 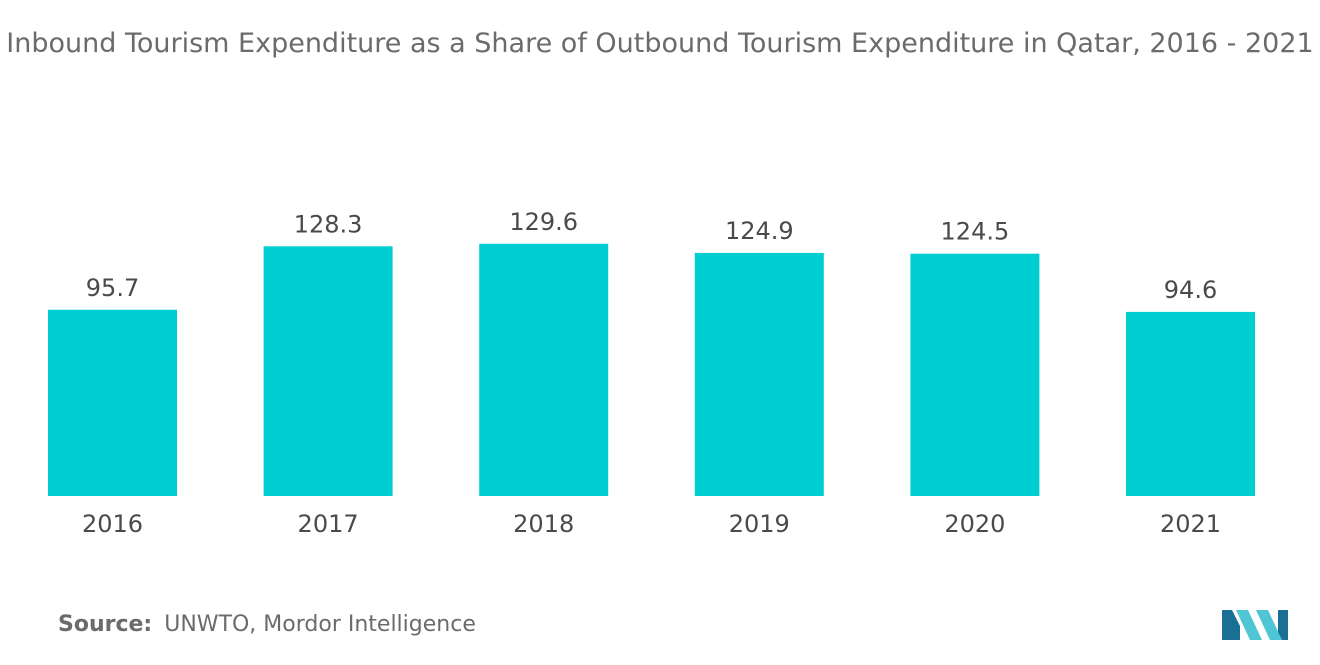 What do you see at coordinates (975, 232) in the screenshot?
I see `value-label-2020: 124.5` at bounding box center [975, 232].